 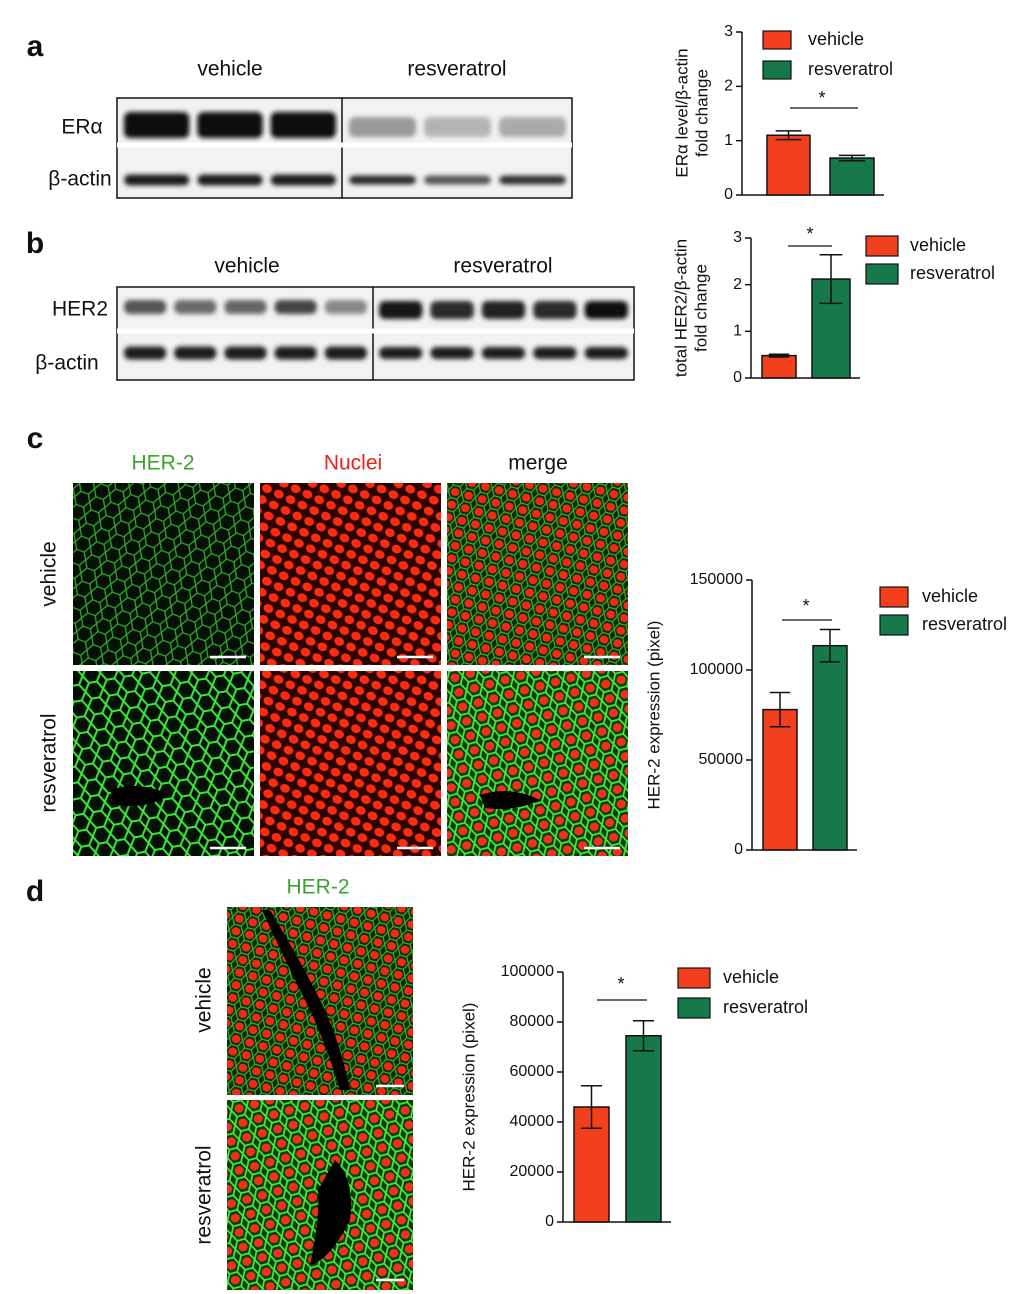 What do you see at coordinates (35, 438) in the screenshot?
I see `panel-letter: c` at bounding box center [35, 438].